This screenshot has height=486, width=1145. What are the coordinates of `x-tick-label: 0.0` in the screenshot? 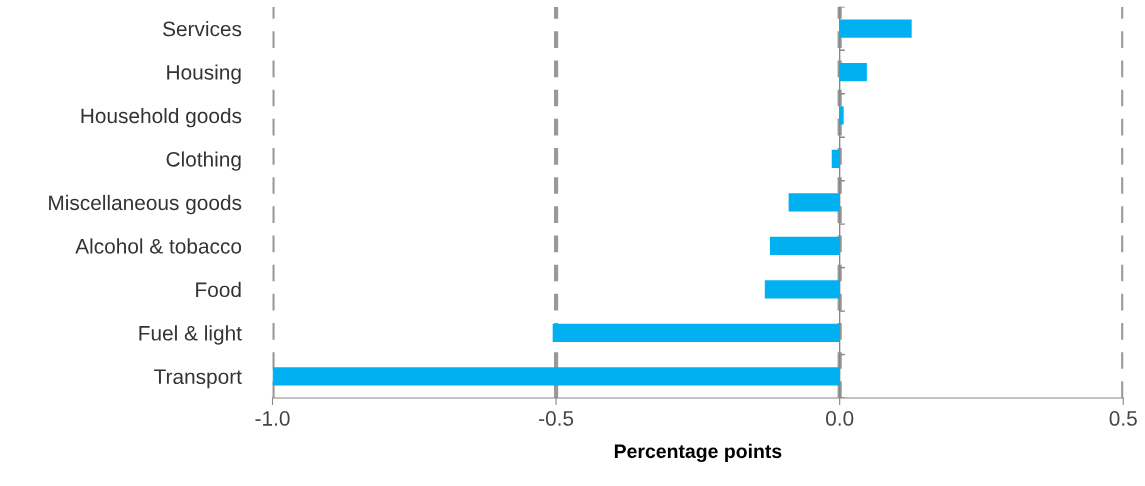 It's located at (840, 418).